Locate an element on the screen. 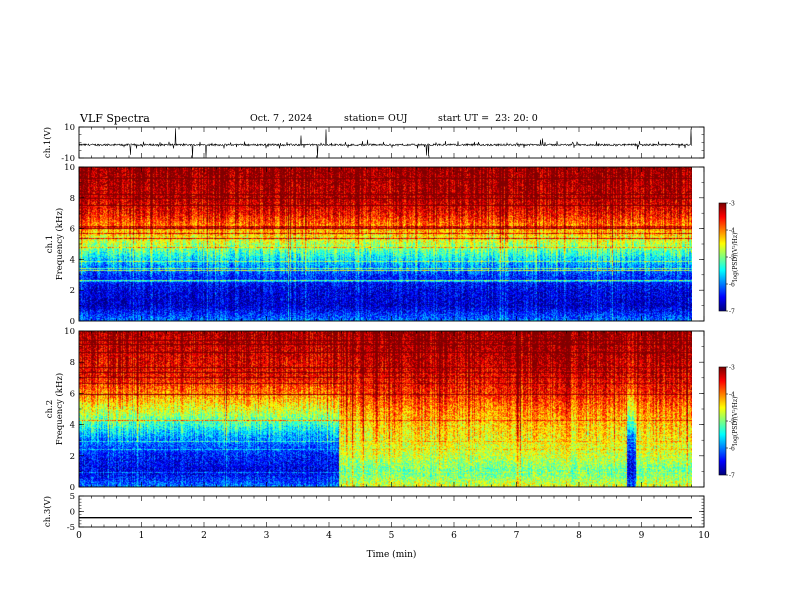 Image resolution: width=792 pixels, height=612 pixels. ch2-colorbar-tick-label: -6 is located at coordinates (732, 449).